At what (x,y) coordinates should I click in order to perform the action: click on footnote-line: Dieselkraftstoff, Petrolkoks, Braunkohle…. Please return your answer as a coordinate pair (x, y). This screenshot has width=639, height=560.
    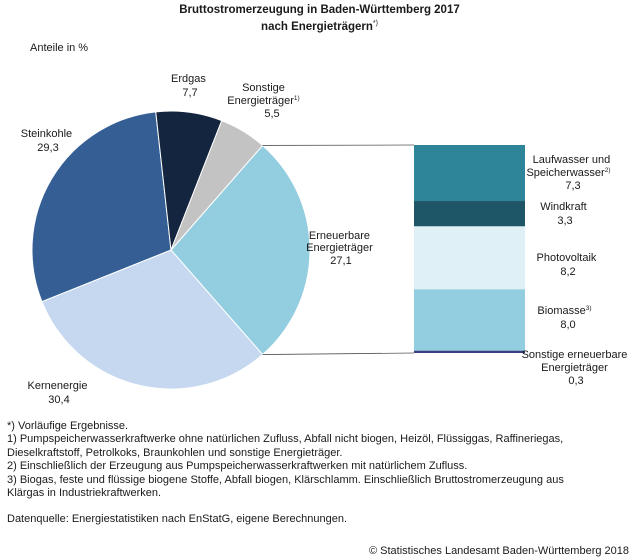
    Looking at the image, I should click on (175, 452).